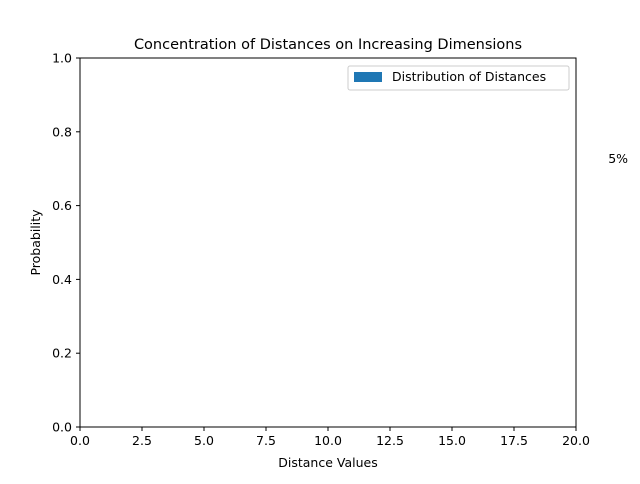  What do you see at coordinates (576, 440) in the screenshot?
I see `x-tick-label: 20.0` at bounding box center [576, 440].